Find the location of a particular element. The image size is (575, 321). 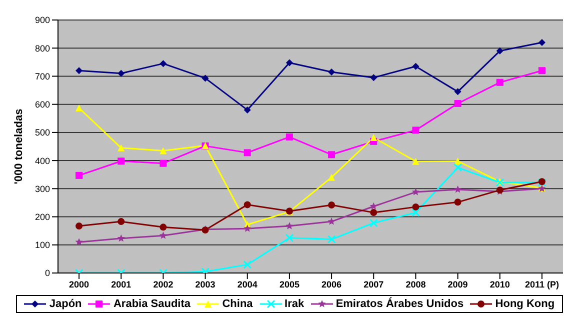

y-tick-label: 800 is located at coordinates (42, 48).